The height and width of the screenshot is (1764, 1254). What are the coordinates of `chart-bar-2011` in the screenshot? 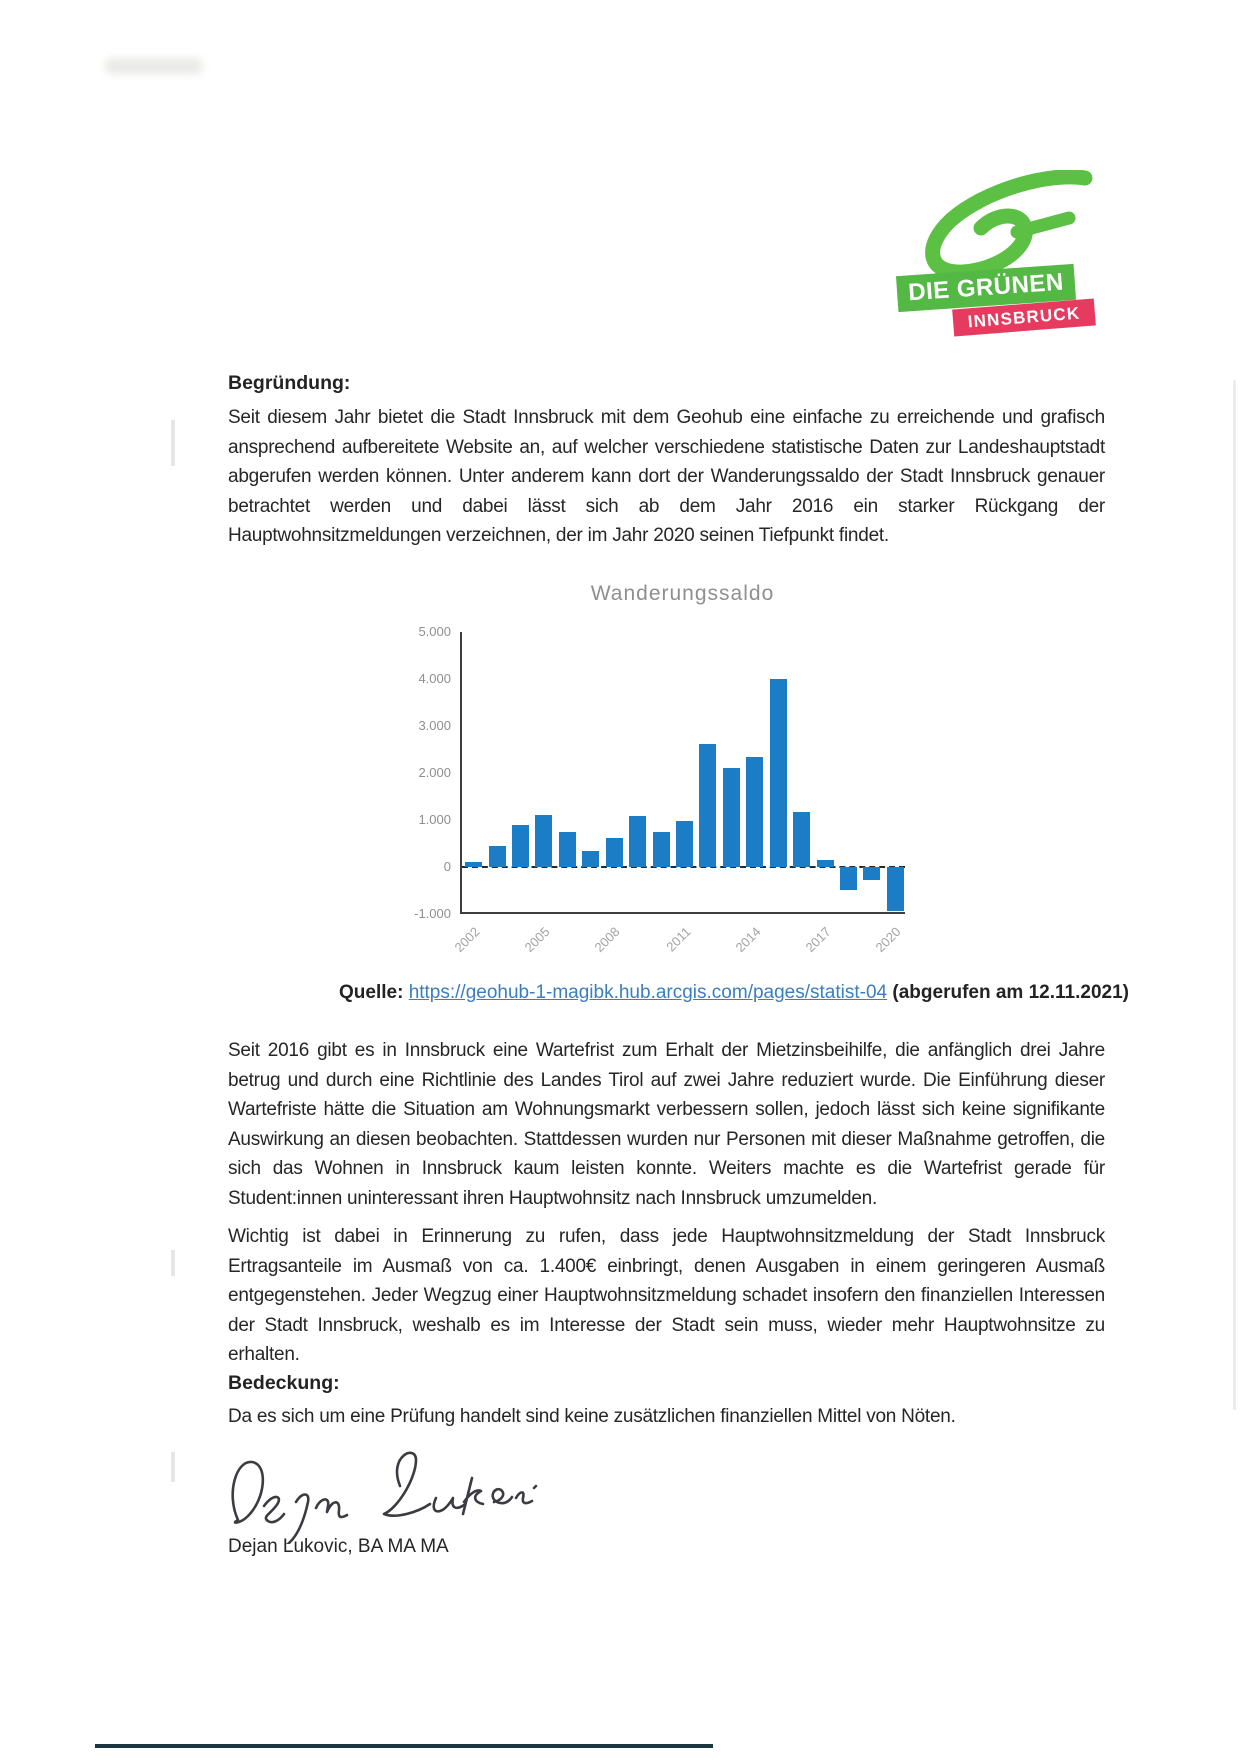 It's located at (684, 843).